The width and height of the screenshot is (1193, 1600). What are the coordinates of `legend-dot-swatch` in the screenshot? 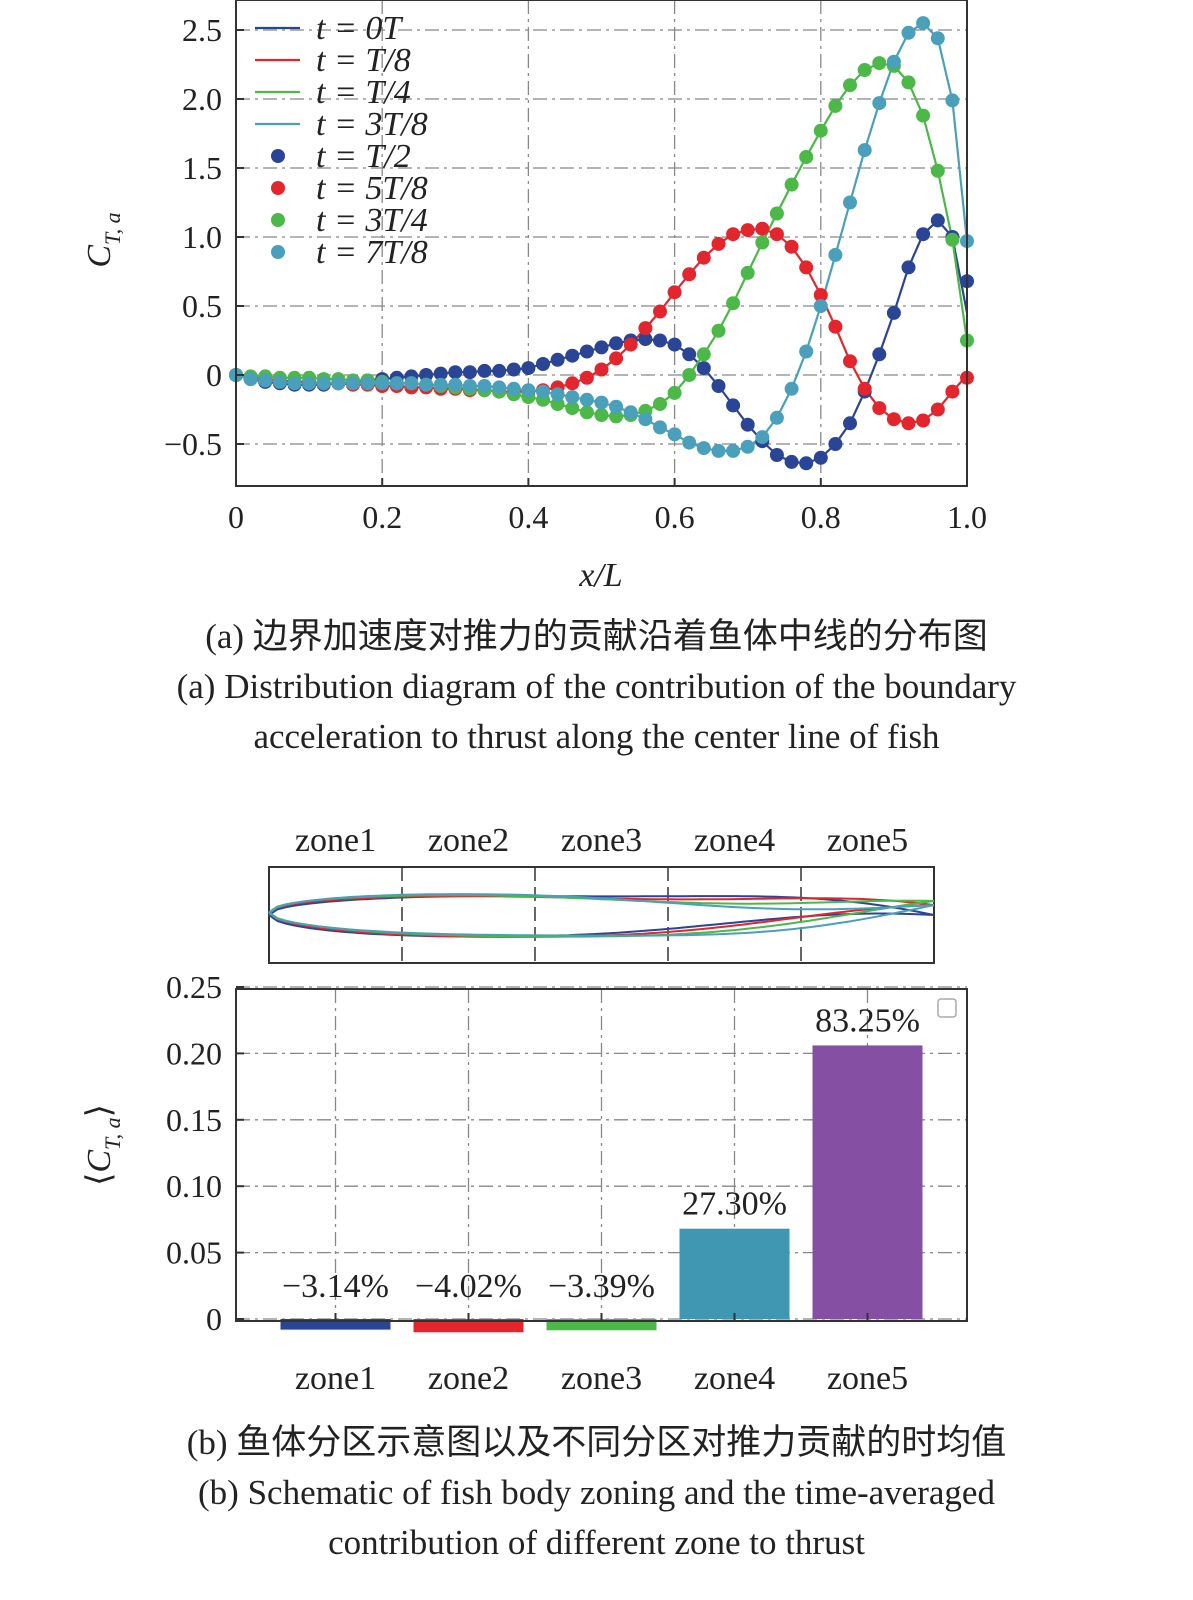 It's located at (278, 220).